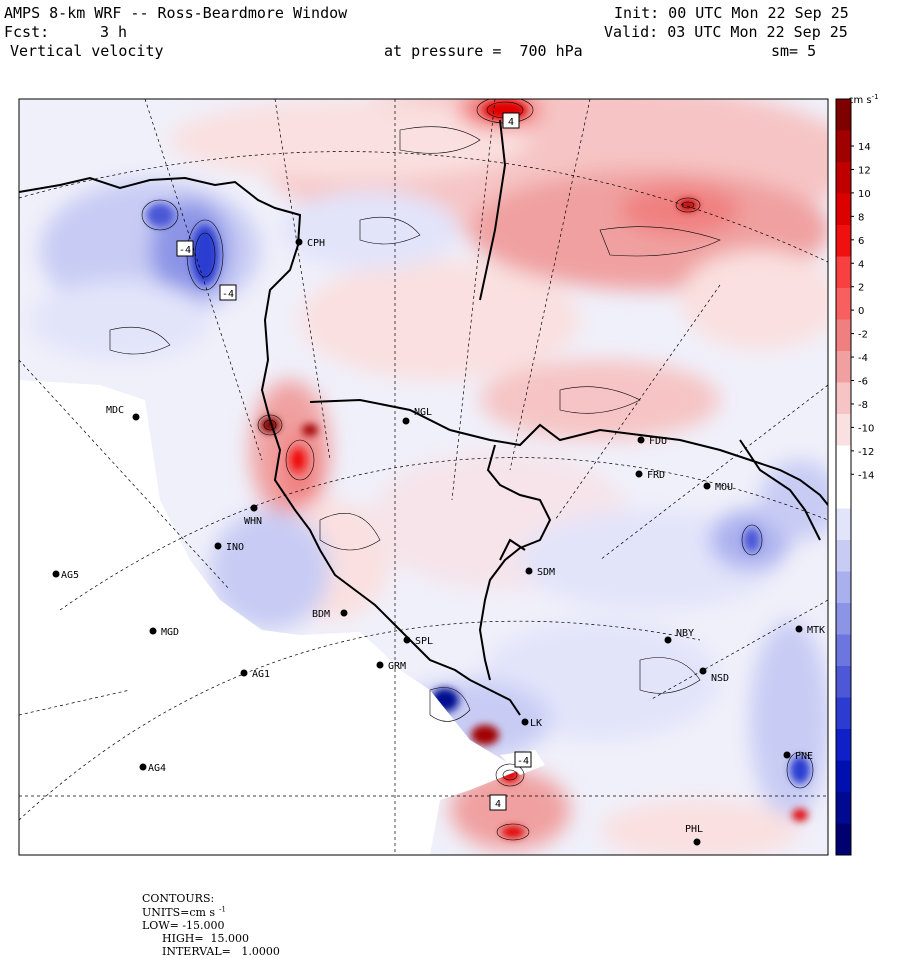  What do you see at coordinates (863, 99) in the screenshot?
I see `colorbar-units: cm s-1` at bounding box center [863, 99].